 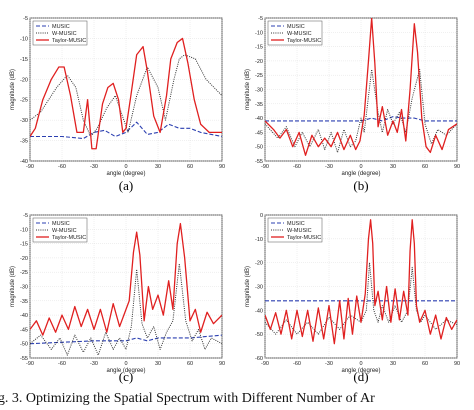 What do you see at coordinates (126, 185) in the screenshot?
I see `panel-label: (a)` at bounding box center [126, 185].